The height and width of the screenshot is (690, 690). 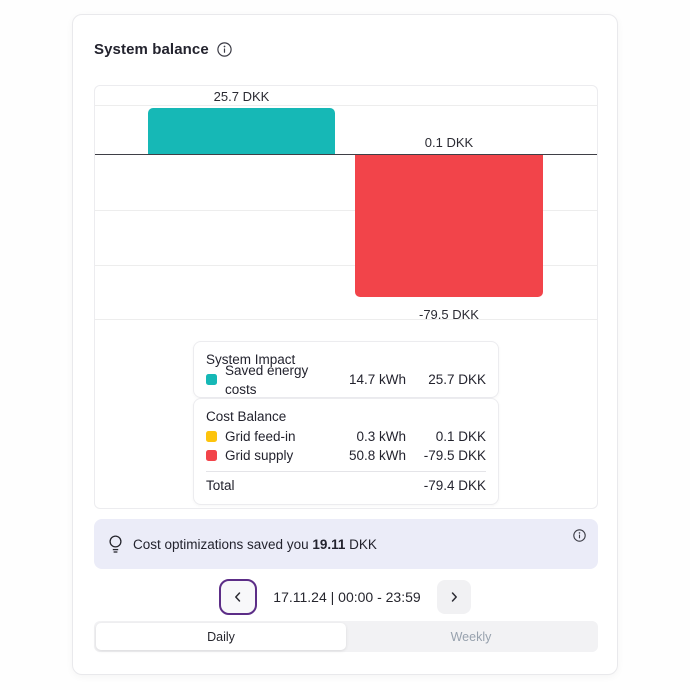 I want to click on legend-row-label: Grid supply, so click(x=259, y=455).